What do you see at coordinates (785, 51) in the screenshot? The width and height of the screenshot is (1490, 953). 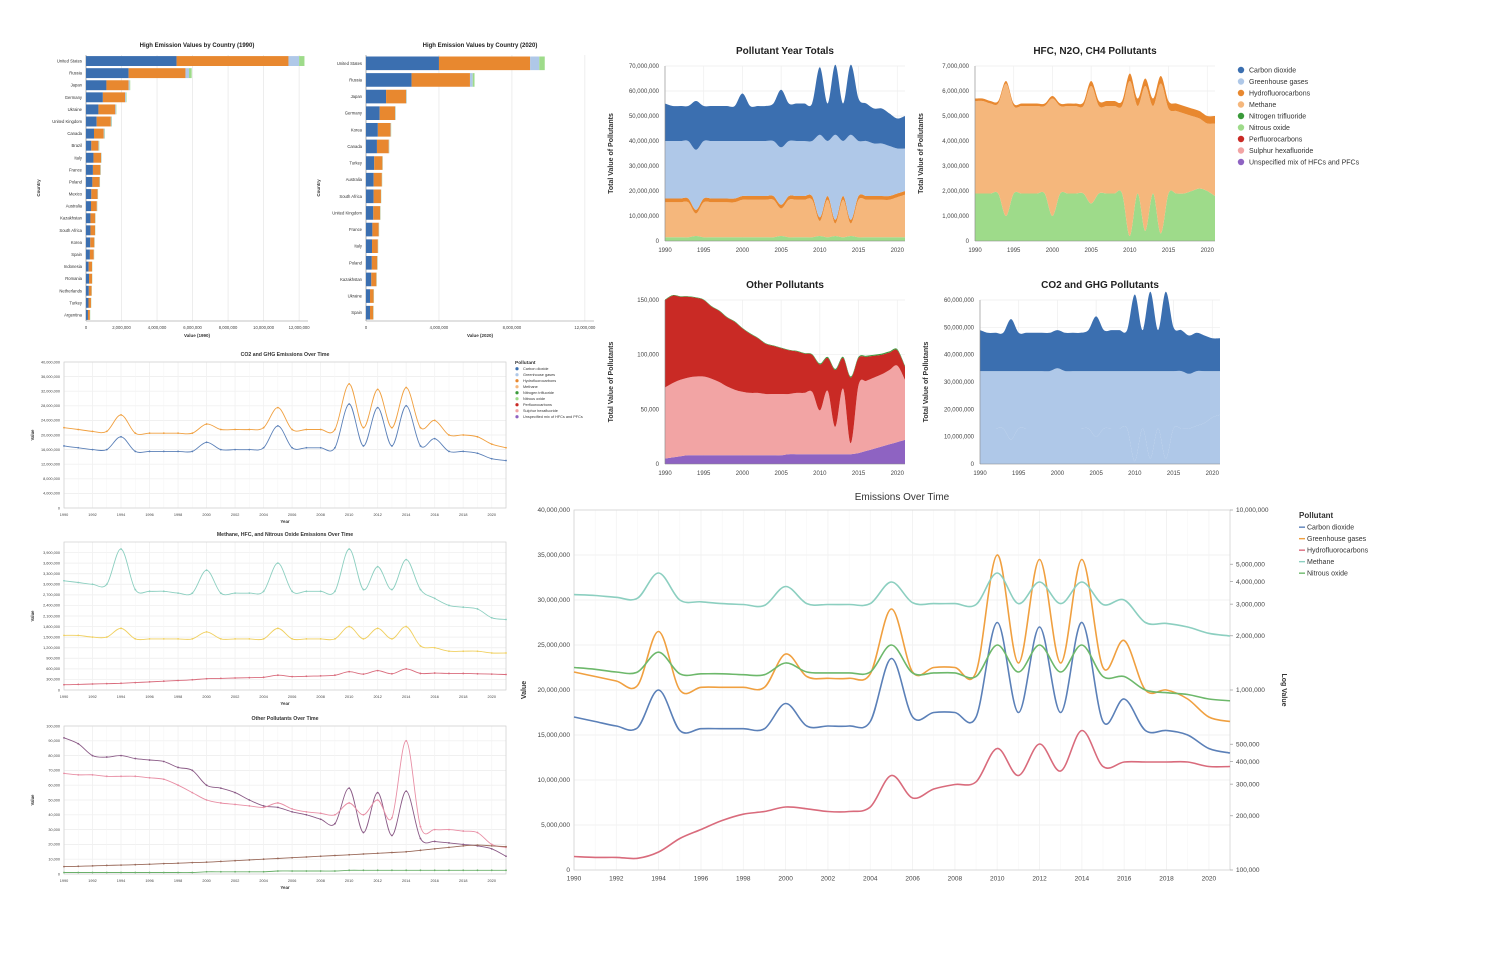 I see `chart-title: Pollutant Year Totals` at bounding box center [785, 51].